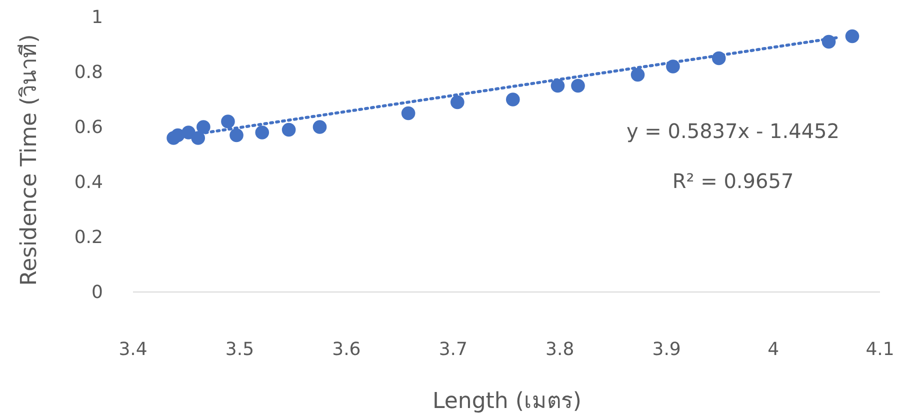 This screenshot has width=901, height=418. Describe the element at coordinates (453, 349) in the screenshot. I see `x-tick-label: 3.7` at that location.